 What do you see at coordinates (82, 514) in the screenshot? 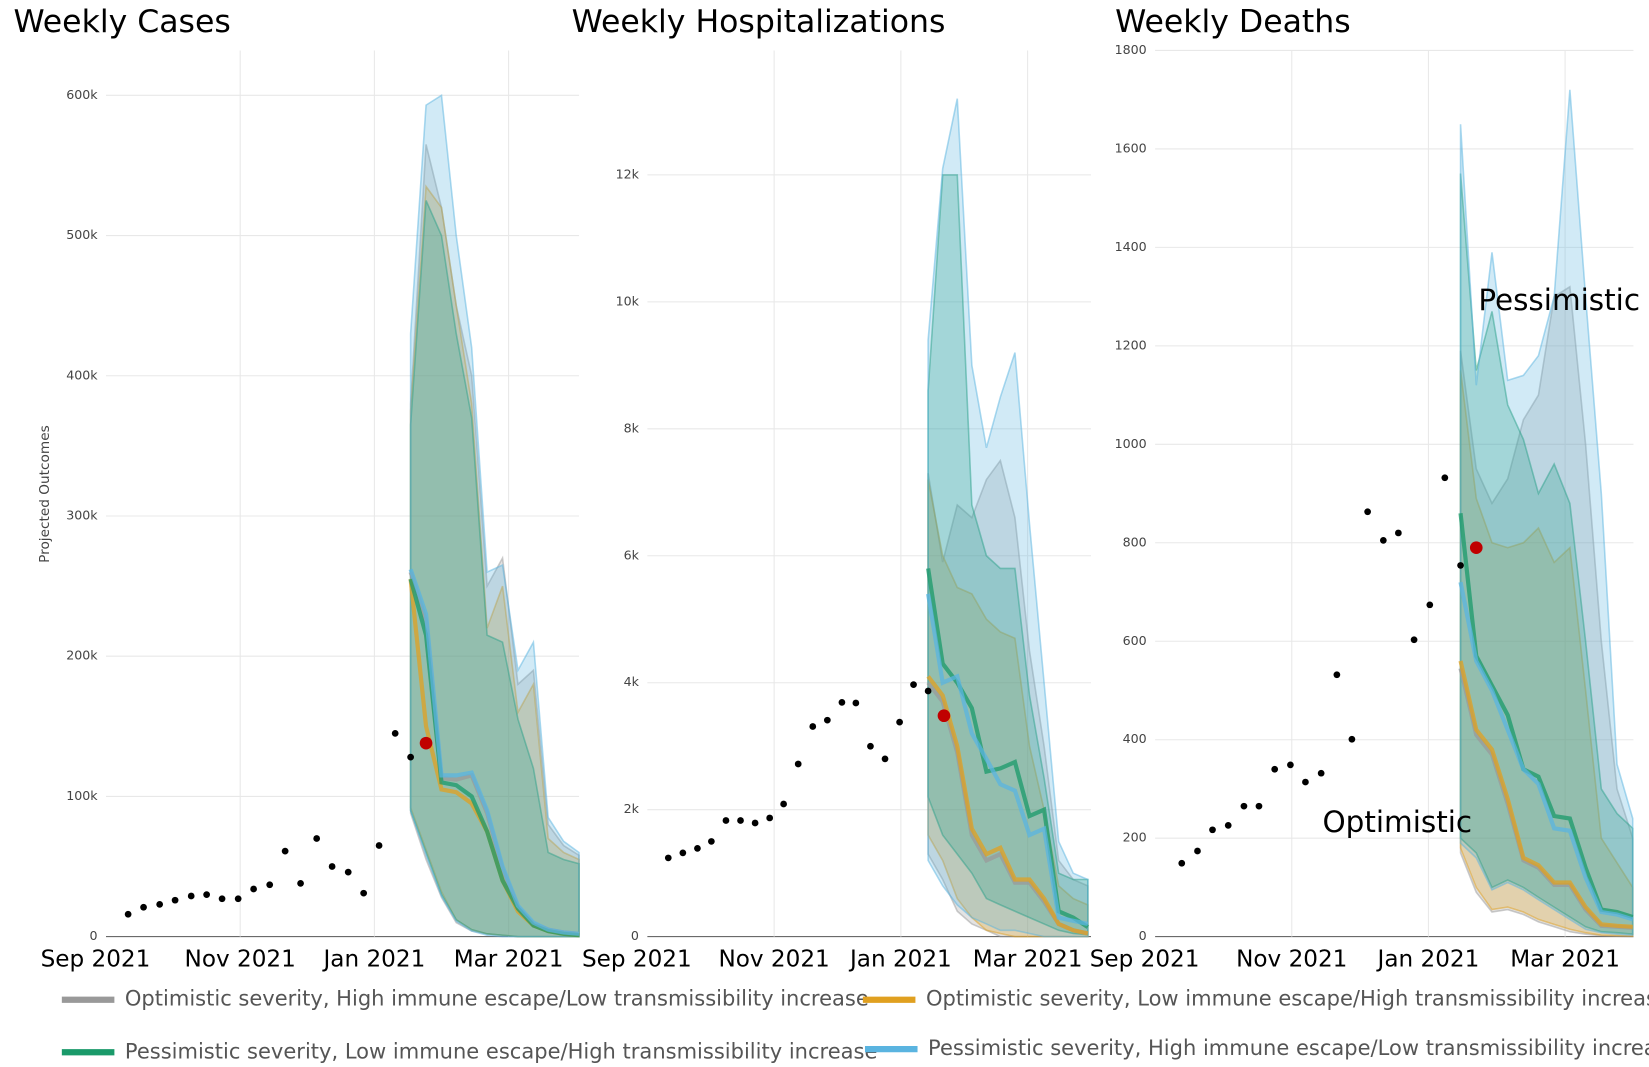
I see `y-tick-label: 300k` at bounding box center [82, 514].